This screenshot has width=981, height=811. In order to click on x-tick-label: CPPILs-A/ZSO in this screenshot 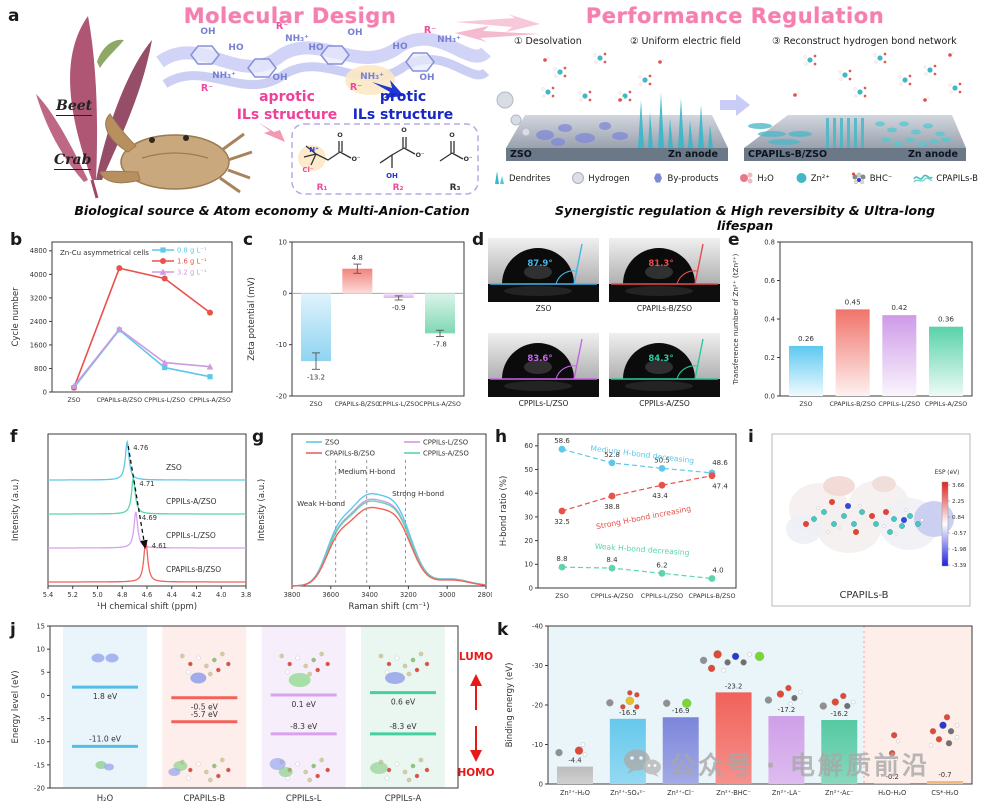, I will do `click(946, 404)`.